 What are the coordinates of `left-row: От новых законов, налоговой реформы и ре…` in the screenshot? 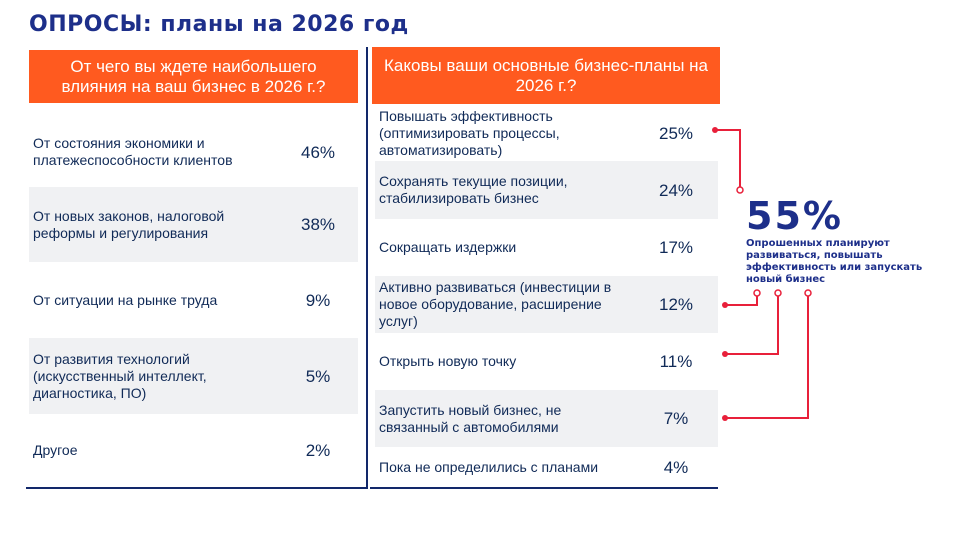 It's located at (193, 224).